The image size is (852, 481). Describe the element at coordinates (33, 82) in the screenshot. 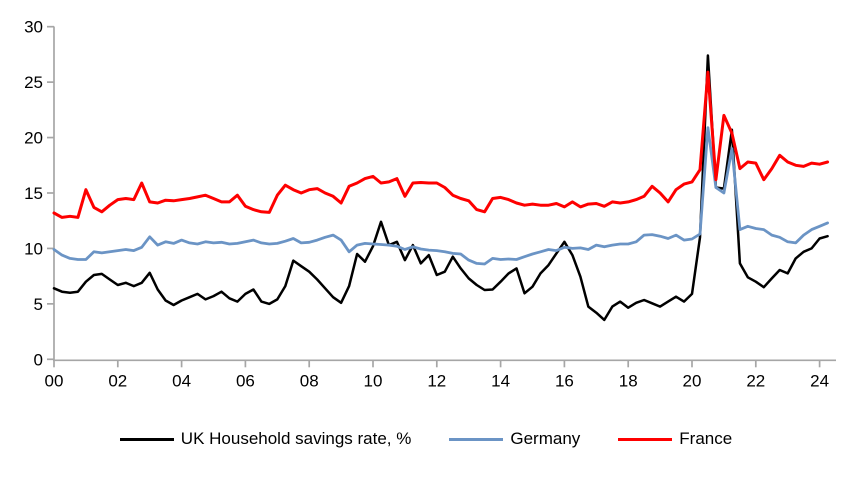

I see `y-tick-label: 25` at that location.